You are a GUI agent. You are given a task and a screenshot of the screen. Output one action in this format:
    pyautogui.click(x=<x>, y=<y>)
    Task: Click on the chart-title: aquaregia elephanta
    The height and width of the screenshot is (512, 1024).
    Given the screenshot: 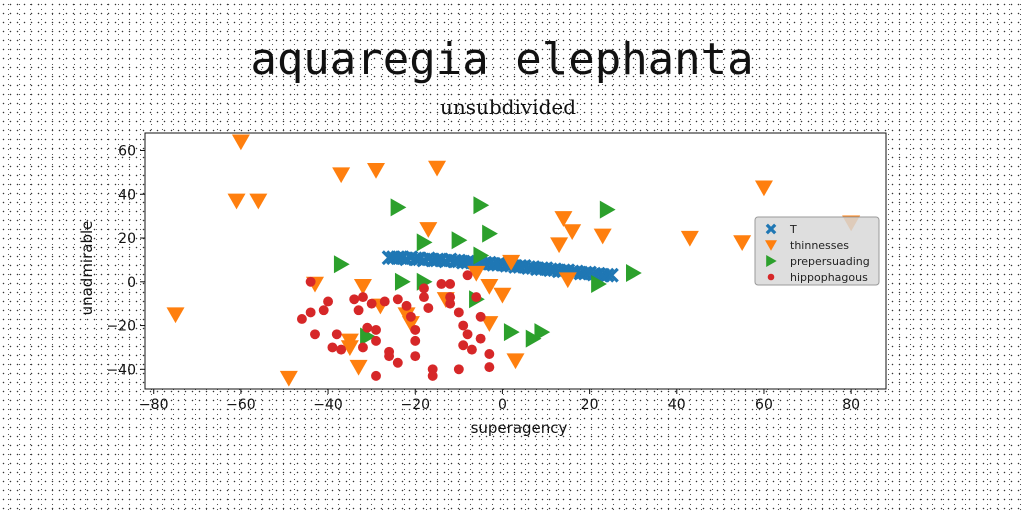 What is the action you would take?
    pyautogui.click(x=501, y=59)
    